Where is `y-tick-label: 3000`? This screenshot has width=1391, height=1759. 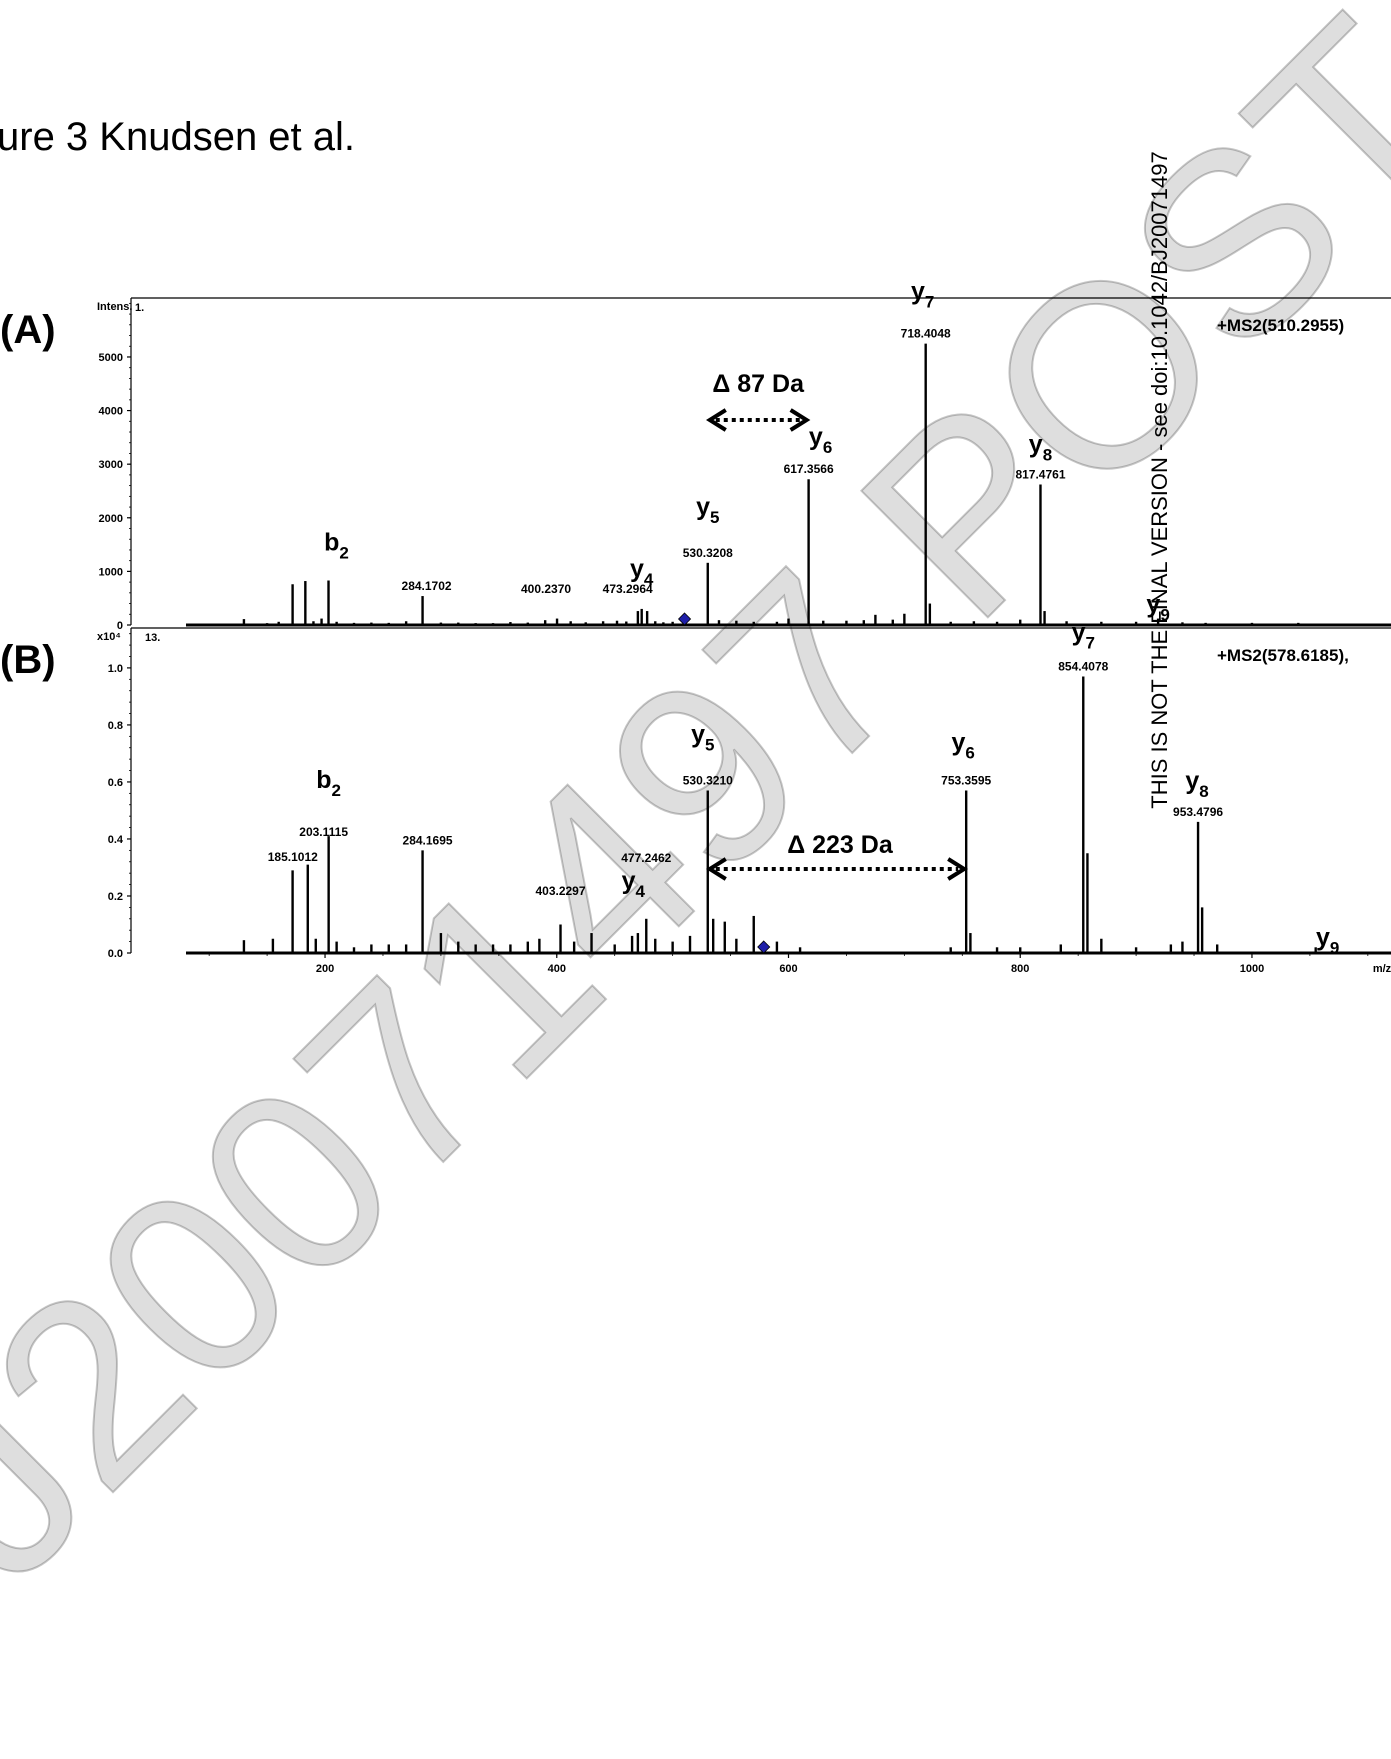 y-tick-label: 3000 is located at coordinates (111, 465).